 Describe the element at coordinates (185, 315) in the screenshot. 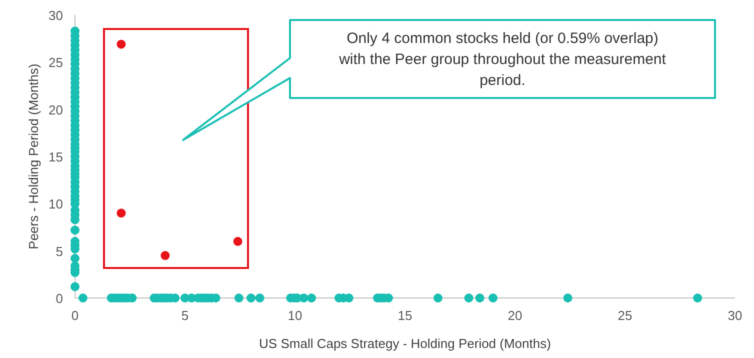

I see `x-tick-label: 5` at that location.